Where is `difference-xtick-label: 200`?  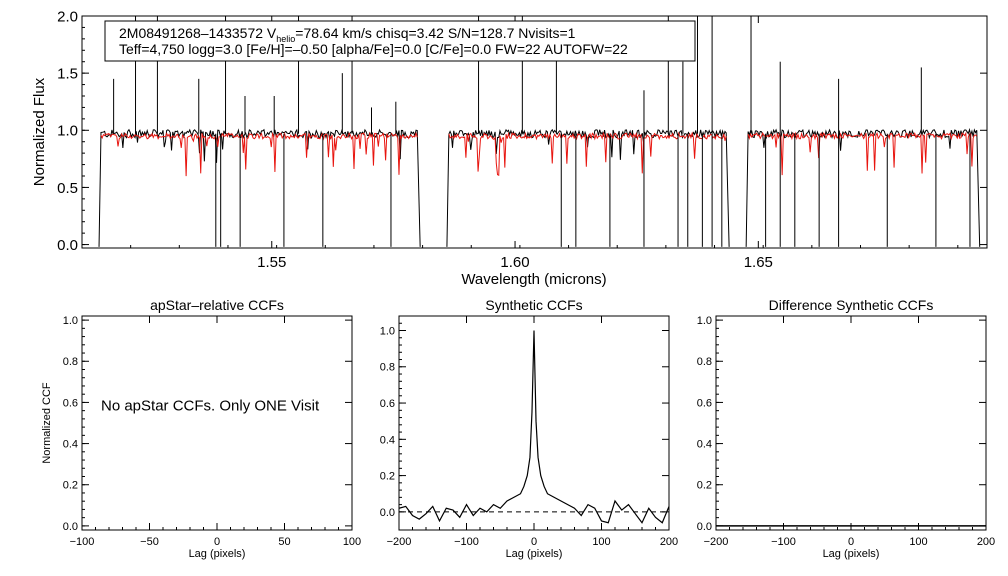 difference-xtick-label: 200 is located at coordinates (986, 542).